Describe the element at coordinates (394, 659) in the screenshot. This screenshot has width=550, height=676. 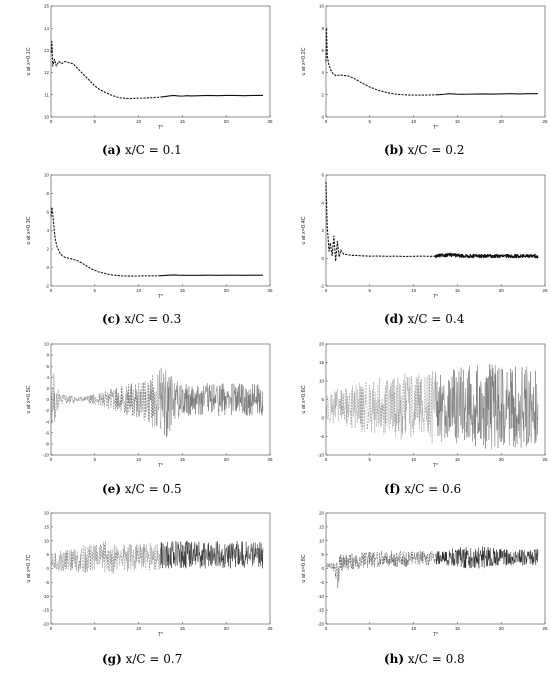
I see `caption-tag-h: (h)` at that location.